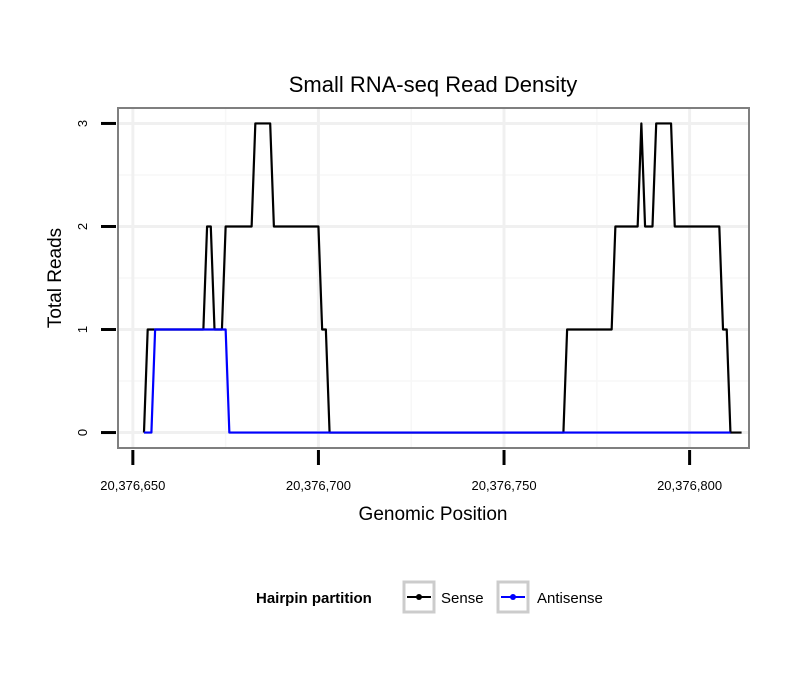 The image size is (810, 690). Describe the element at coordinates (95, 278) in the screenshot. I see `y-axis: 0 1 2 3` at that location.